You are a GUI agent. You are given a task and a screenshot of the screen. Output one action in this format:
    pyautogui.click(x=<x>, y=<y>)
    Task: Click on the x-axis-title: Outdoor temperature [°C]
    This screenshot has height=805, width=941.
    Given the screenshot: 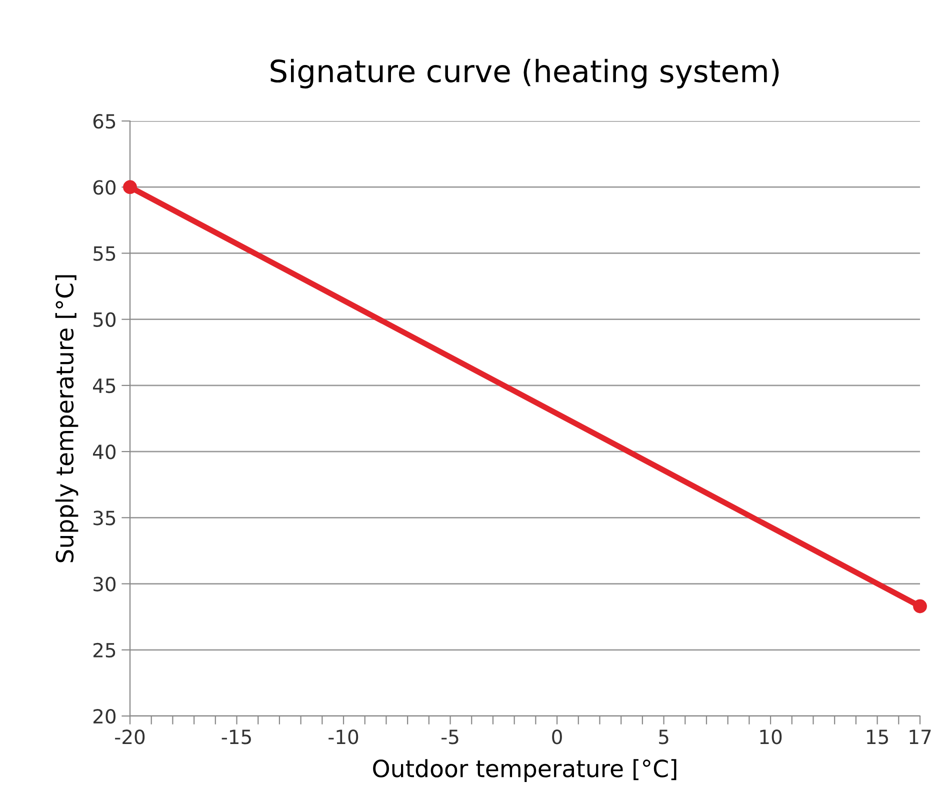 What is the action you would take?
    pyautogui.click(x=524, y=770)
    